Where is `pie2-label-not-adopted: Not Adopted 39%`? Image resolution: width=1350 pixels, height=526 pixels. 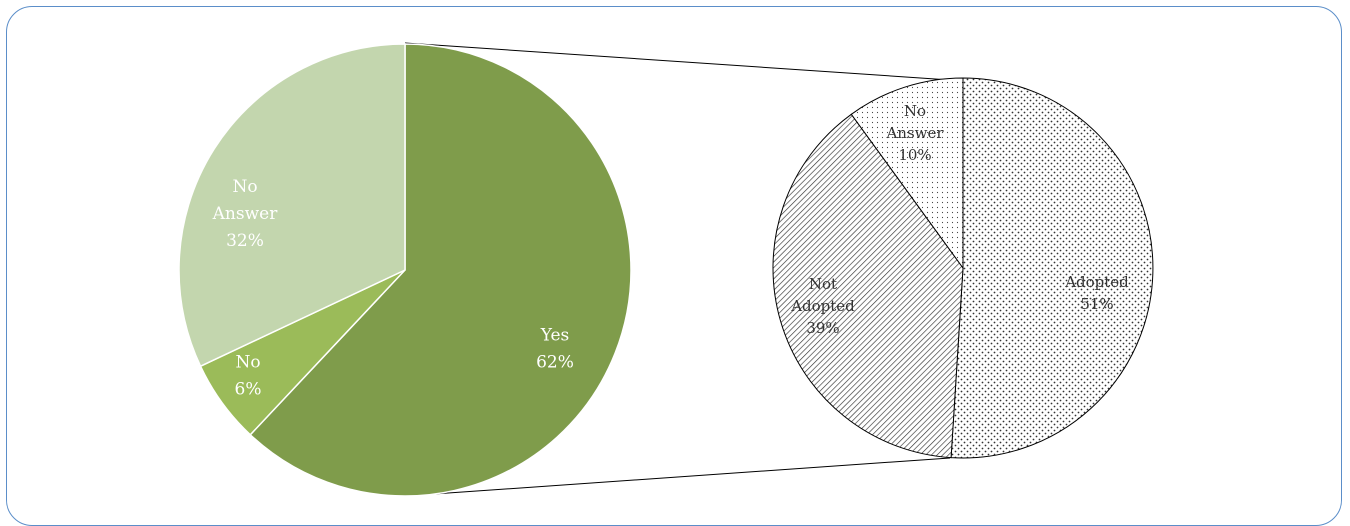 pie2-label-not-adopted: Not Adopted 39% is located at coordinates (822, 306).